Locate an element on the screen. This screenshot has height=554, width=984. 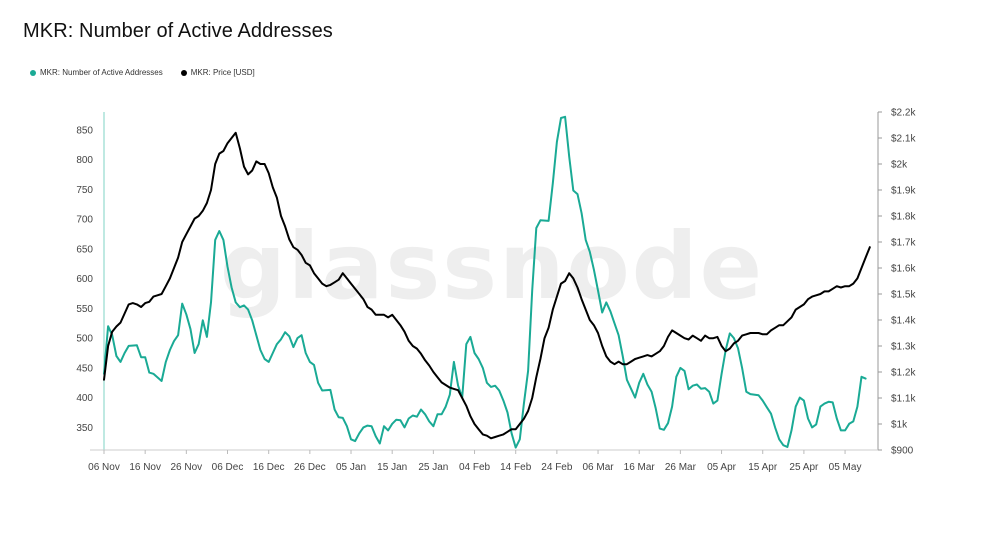
x-tick-label: 06 Dec is located at coordinates (228, 467).